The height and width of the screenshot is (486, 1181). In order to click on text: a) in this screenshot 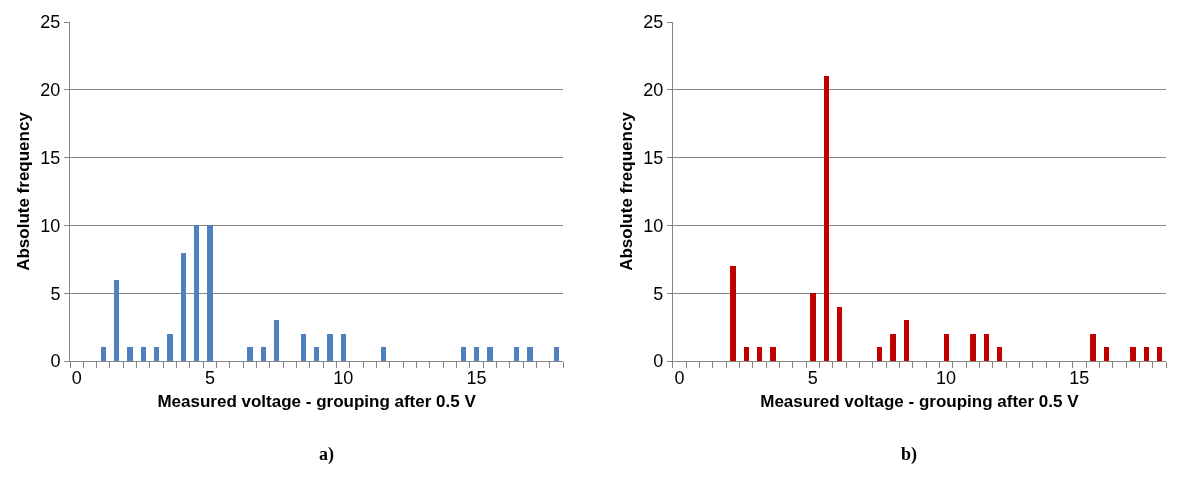, I will do `click(326, 454)`.